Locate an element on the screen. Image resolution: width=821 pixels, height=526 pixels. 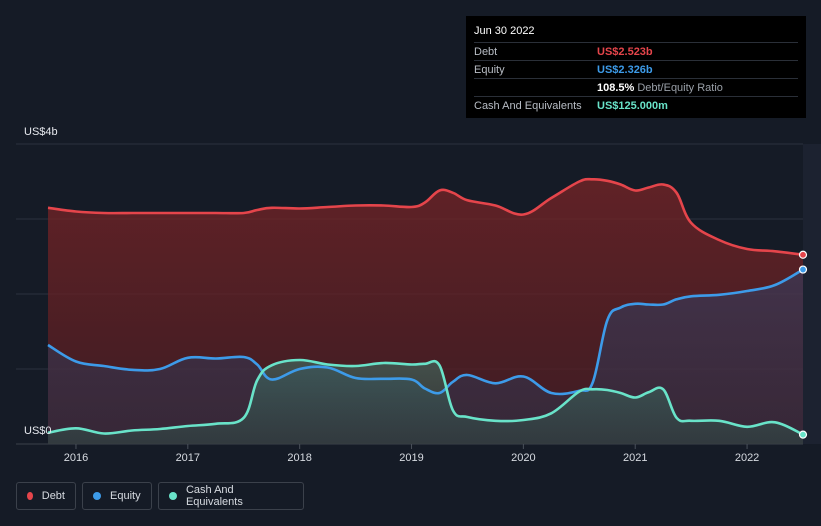
tooltip-date: Jun 30 2022 is located at coordinates (504, 31).